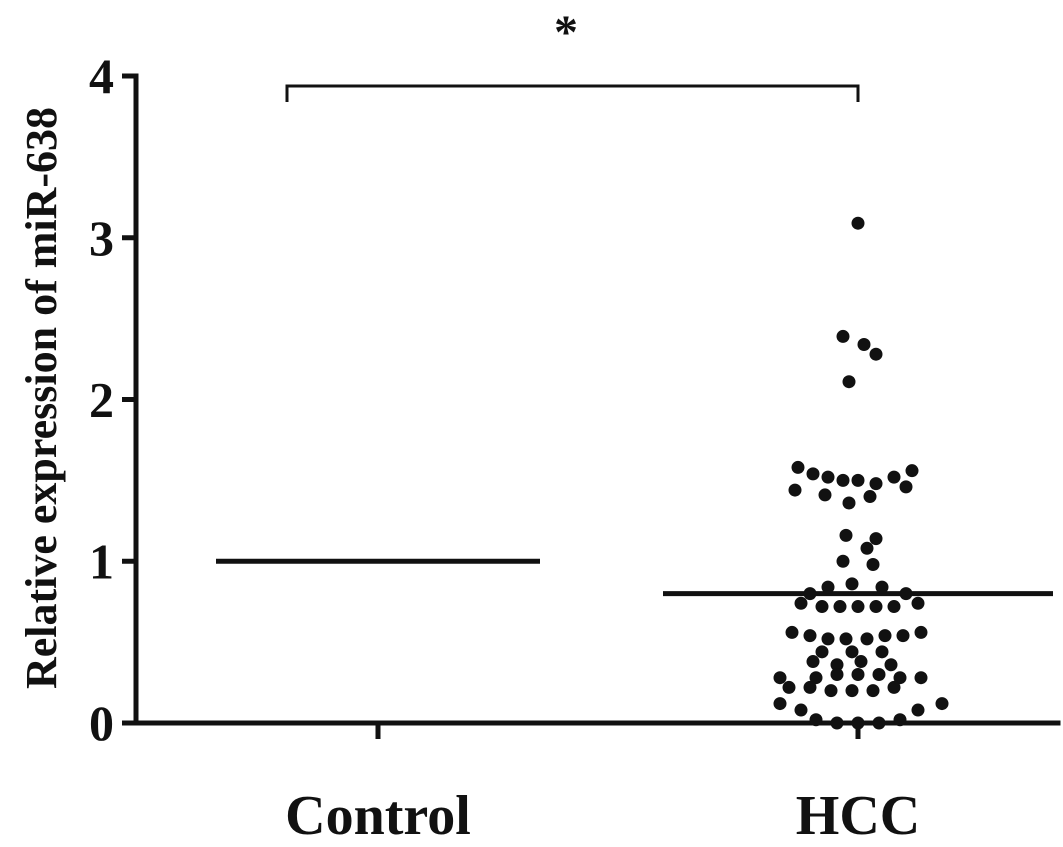 This screenshot has height=847, width=1063. I want to click on x-tick-label-hcc: HCC, so click(858, 816).